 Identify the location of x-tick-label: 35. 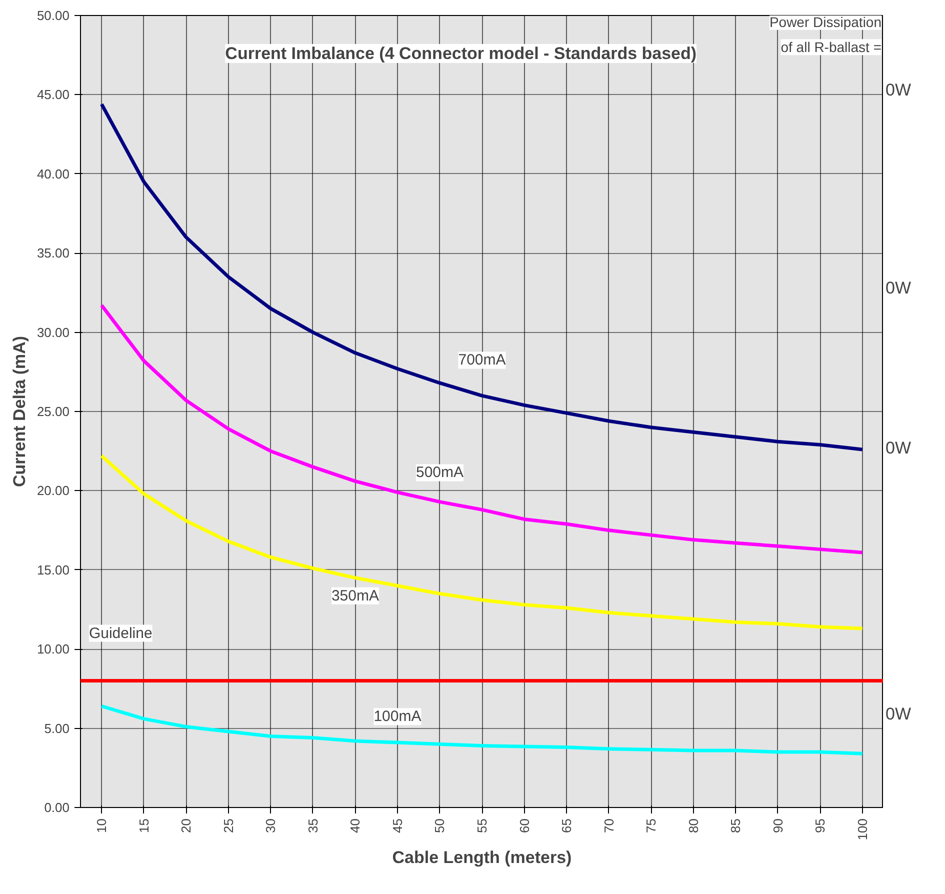
(312, 825).